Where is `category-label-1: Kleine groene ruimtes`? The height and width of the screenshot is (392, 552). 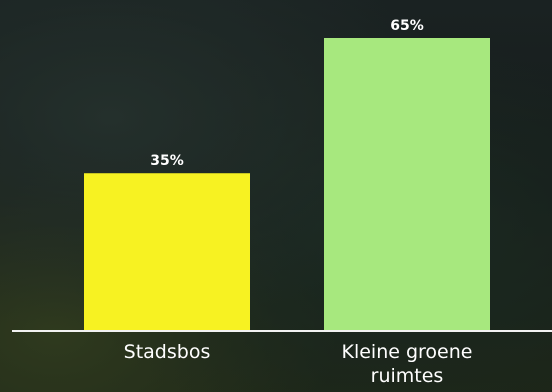 category-label-1: Kleine groene ruimtes is located at coordinates (407, 364).